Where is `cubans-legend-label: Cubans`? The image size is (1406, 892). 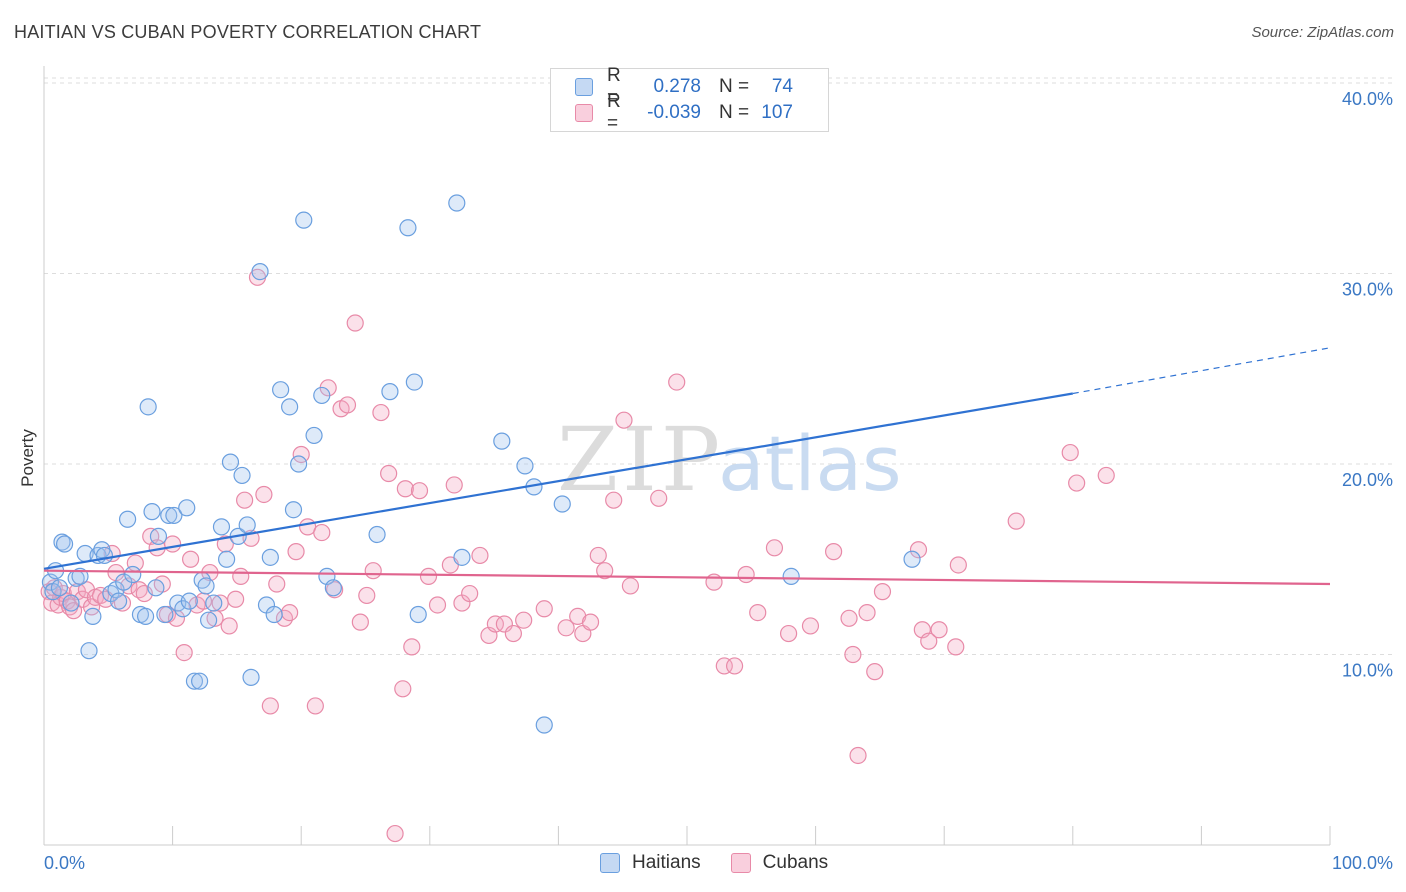
cubans-legend-label: Cubans is located at coordinates (795, 862).